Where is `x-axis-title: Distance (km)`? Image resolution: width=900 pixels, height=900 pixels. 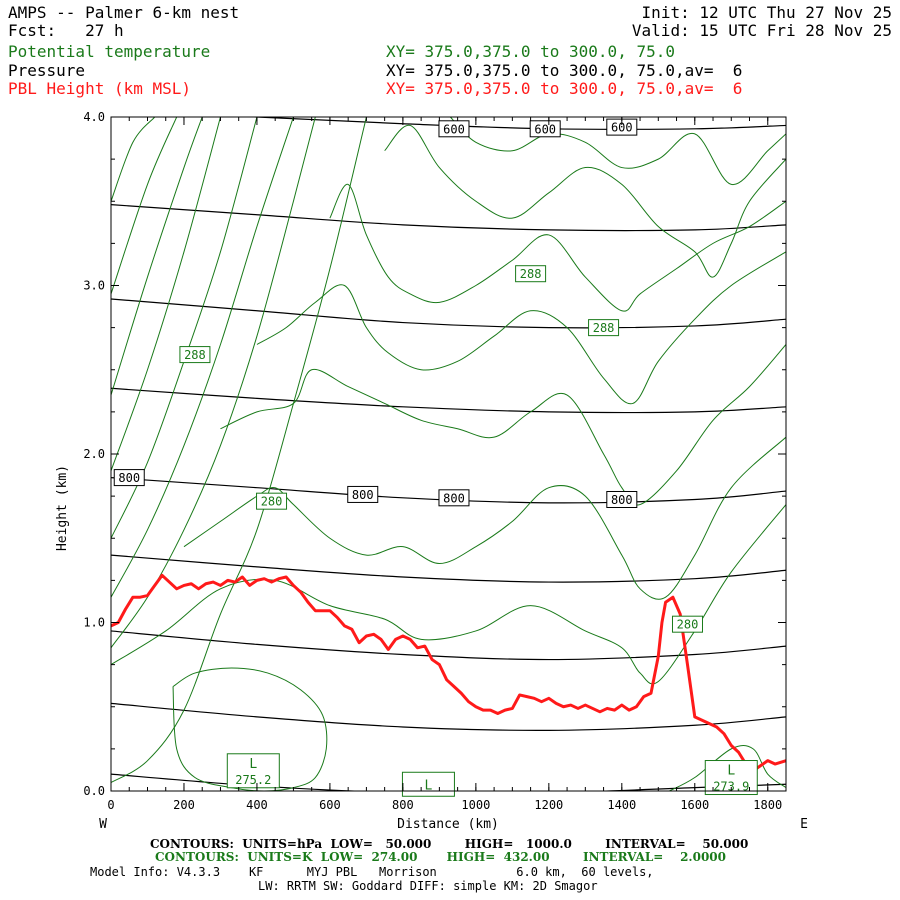 x-axis-title: Distance (km) is located at coordinates (448, 824).